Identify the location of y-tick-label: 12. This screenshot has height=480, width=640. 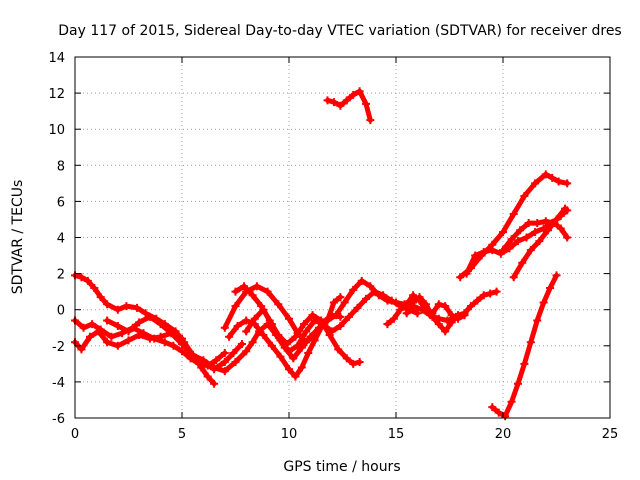
(56, 94).